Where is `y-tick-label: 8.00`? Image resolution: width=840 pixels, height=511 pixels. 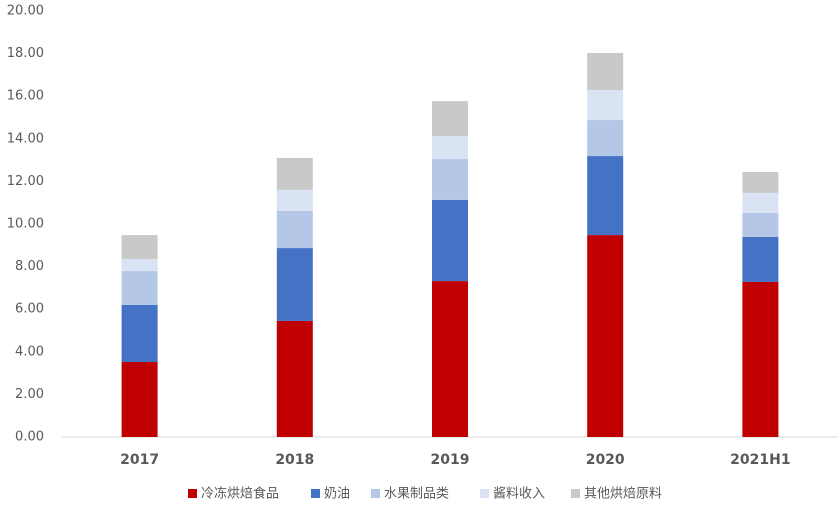
y-tick-label: 8.00 is located at coordinates (29, 266).